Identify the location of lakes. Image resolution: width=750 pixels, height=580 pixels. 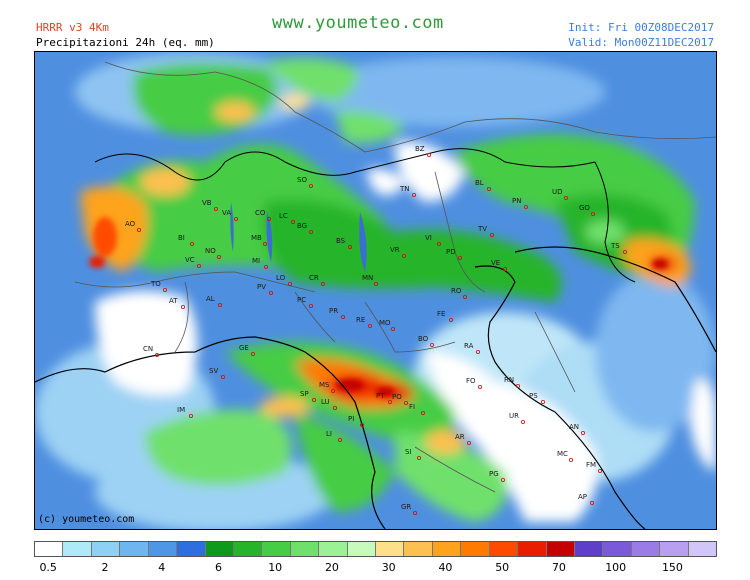
(298, 237).